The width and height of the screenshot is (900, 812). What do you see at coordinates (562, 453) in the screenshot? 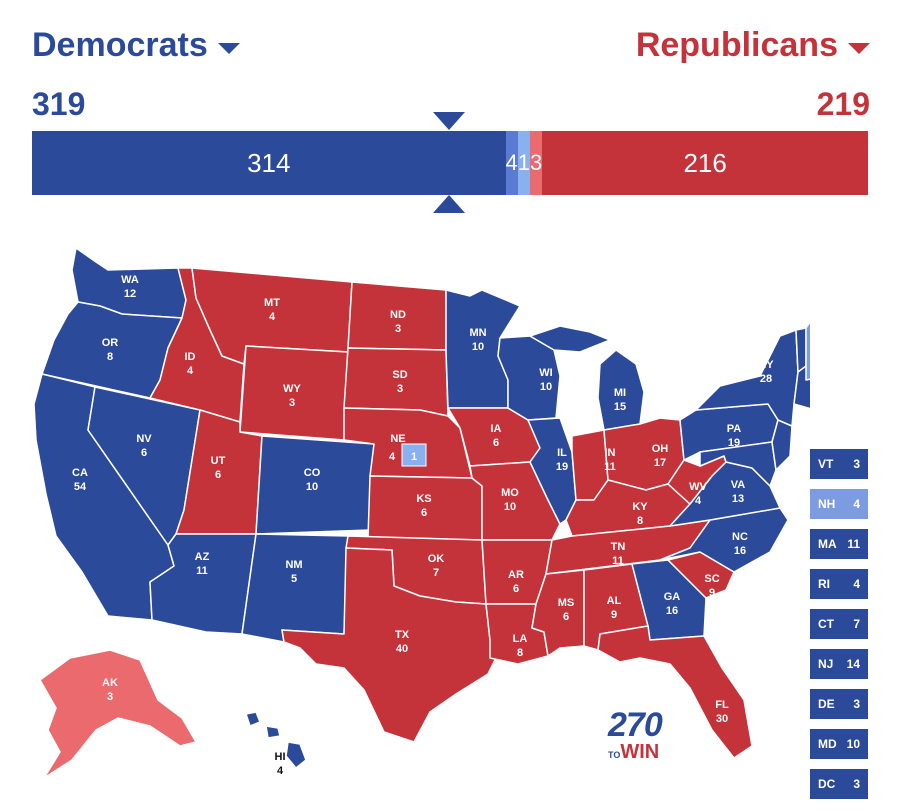
I see `label-IL-abbr: IL` at bounding box center [562, 453].